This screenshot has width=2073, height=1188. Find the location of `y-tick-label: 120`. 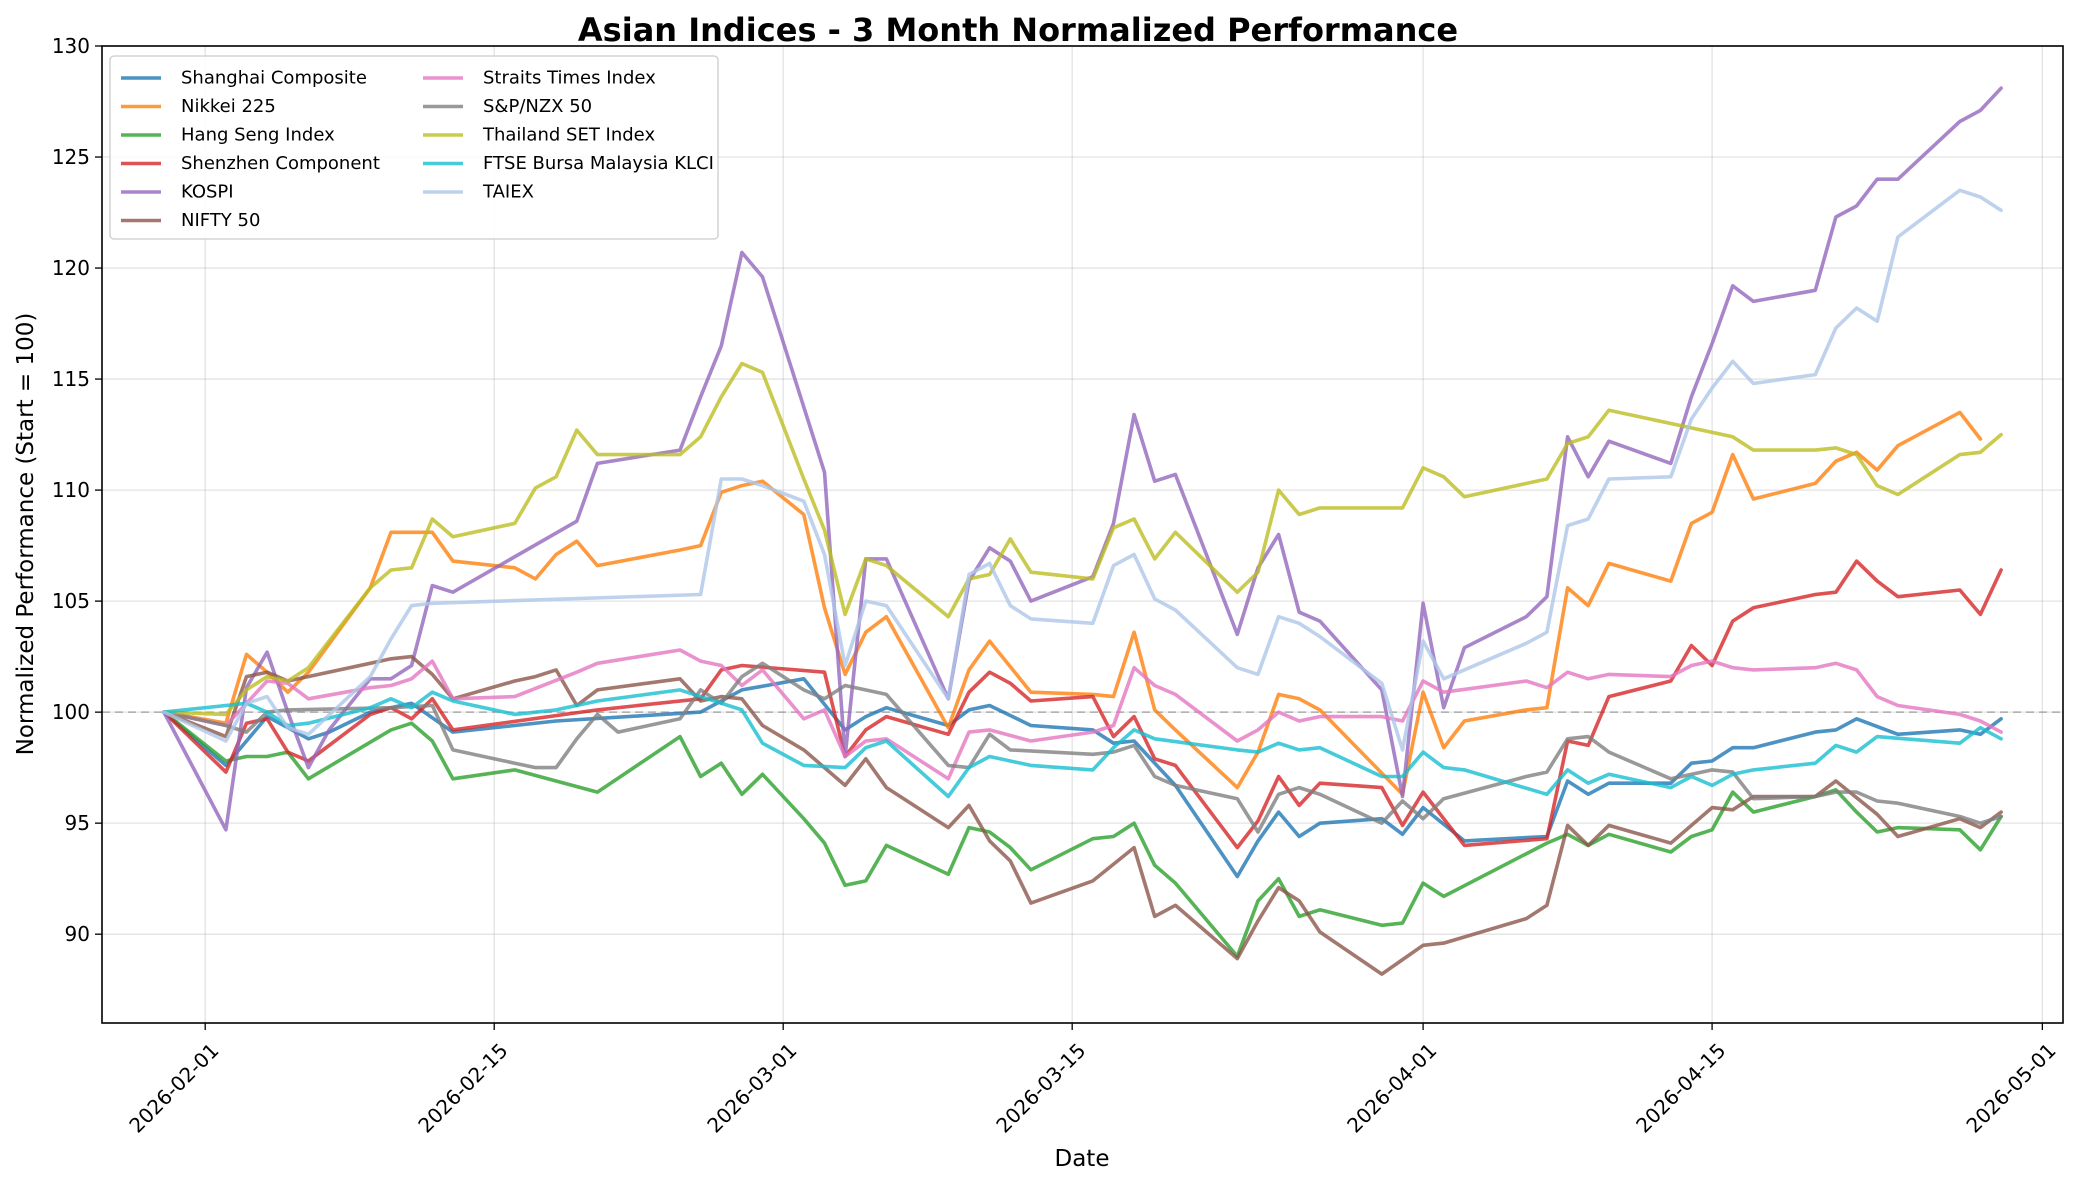

y-tick-label: 120 is located at coordinates (71, 268).